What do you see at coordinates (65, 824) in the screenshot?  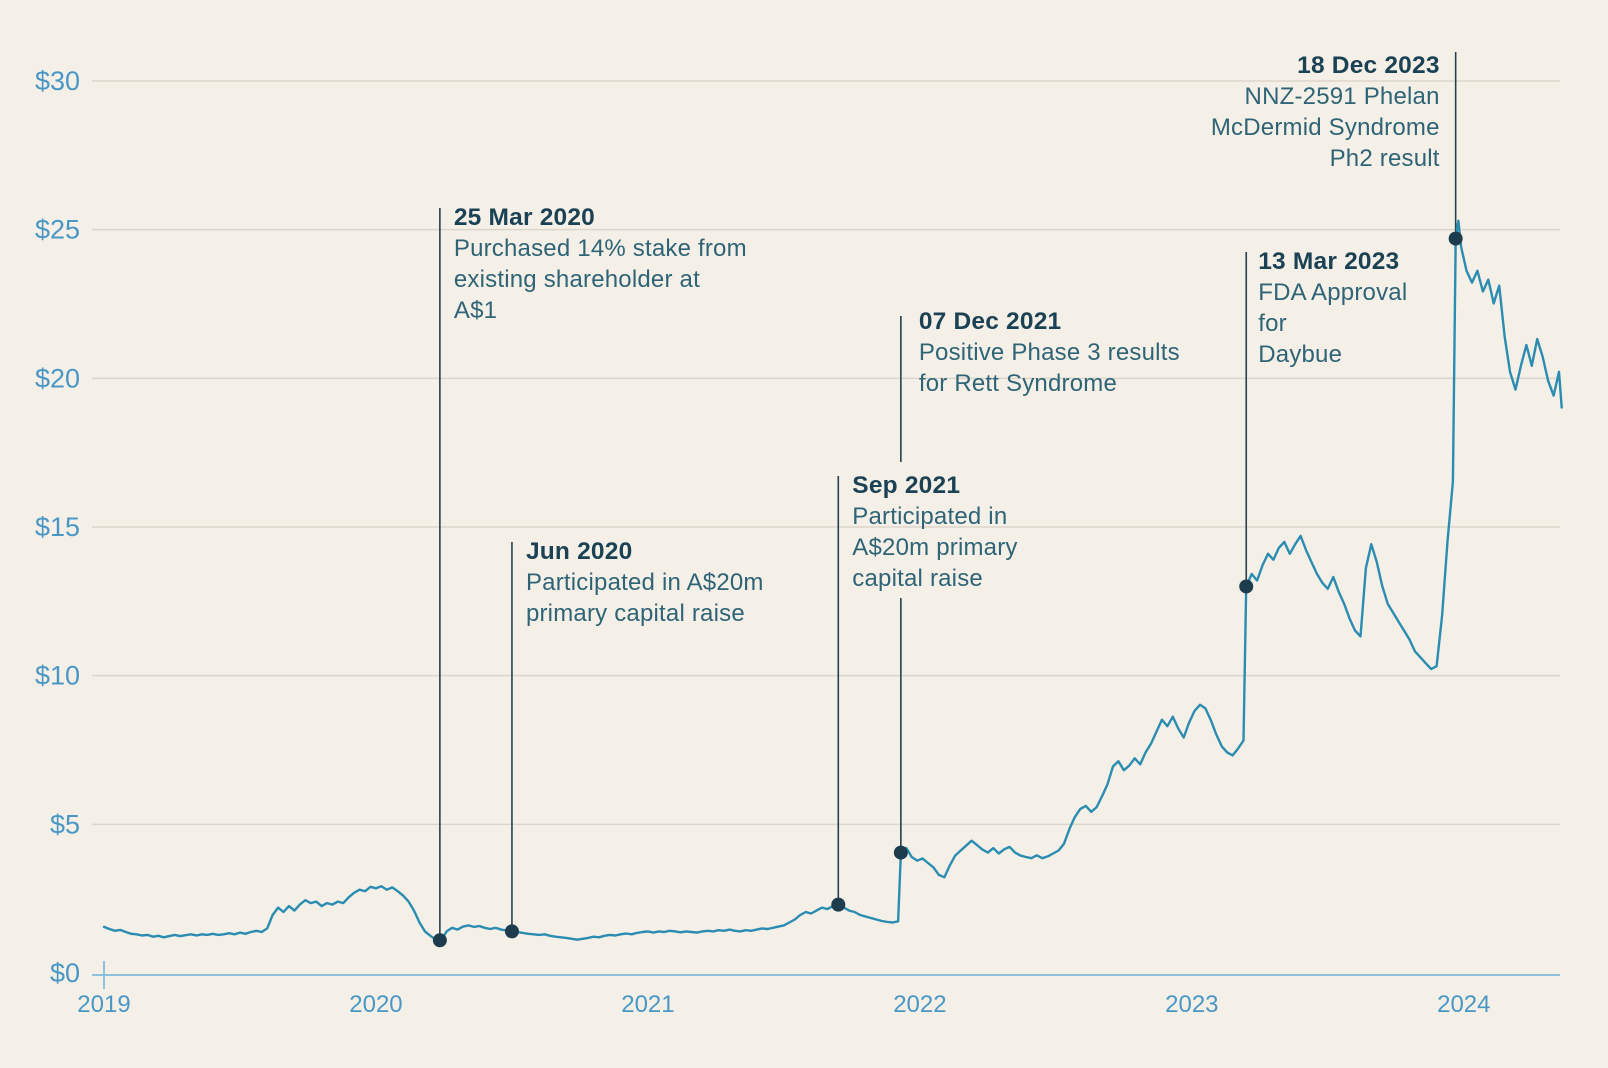 I see `y-tick-label-5: $5` at bounding box center [65, 824].